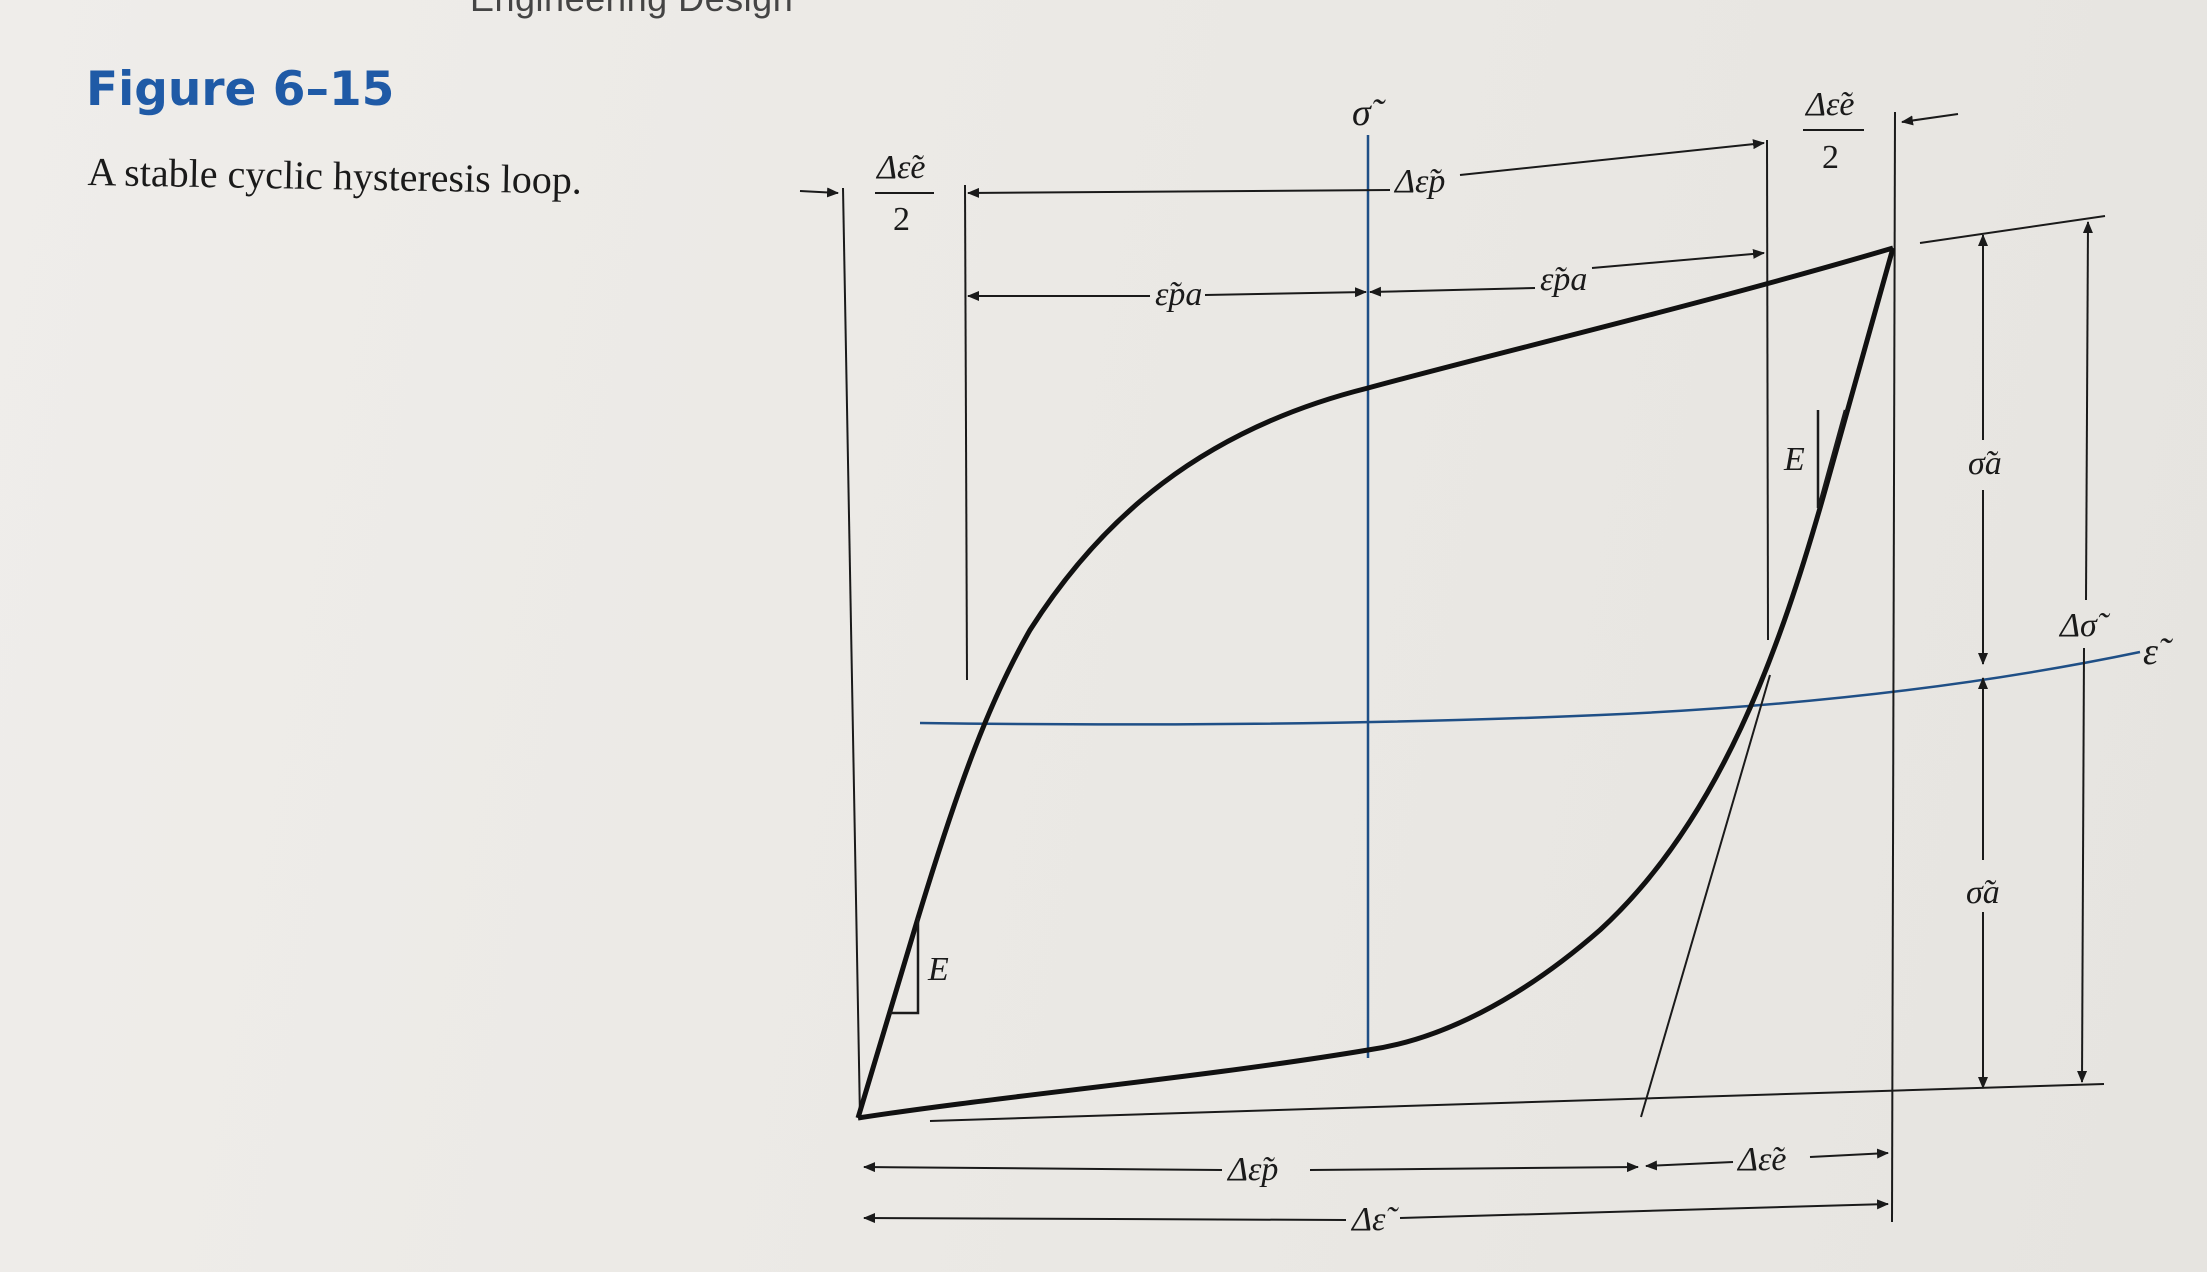  Describe the element at coordinates (631, 10) in the screenshot. I see `running-header: Engineering Design` at that location.